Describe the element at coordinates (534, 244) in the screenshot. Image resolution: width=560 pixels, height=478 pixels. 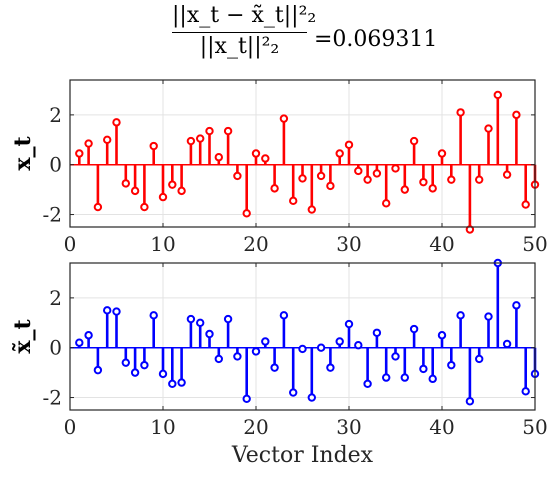
I see `x-tick-label: 50` at that location.